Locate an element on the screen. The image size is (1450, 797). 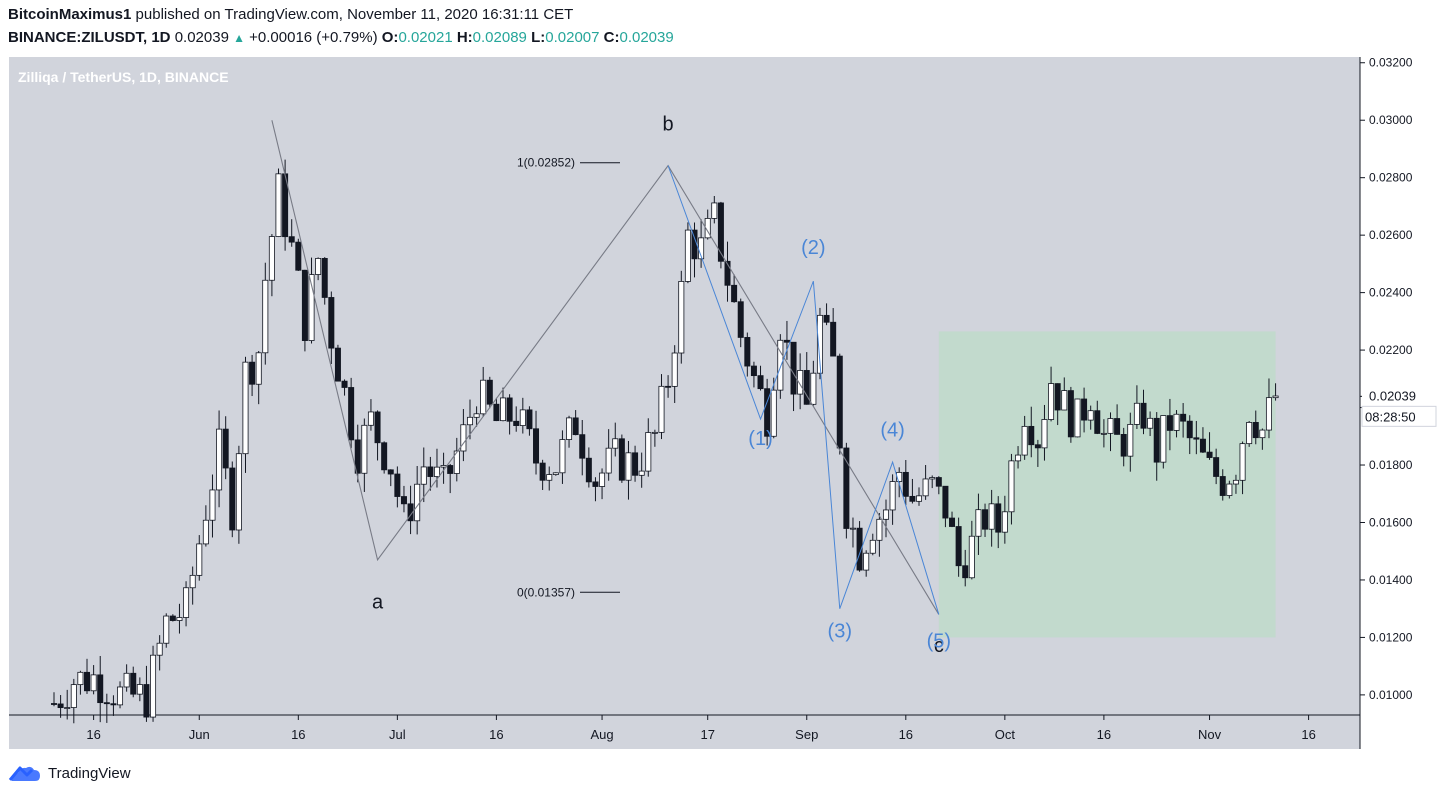
impulse-wave-line is located at coordinates (803, 390).